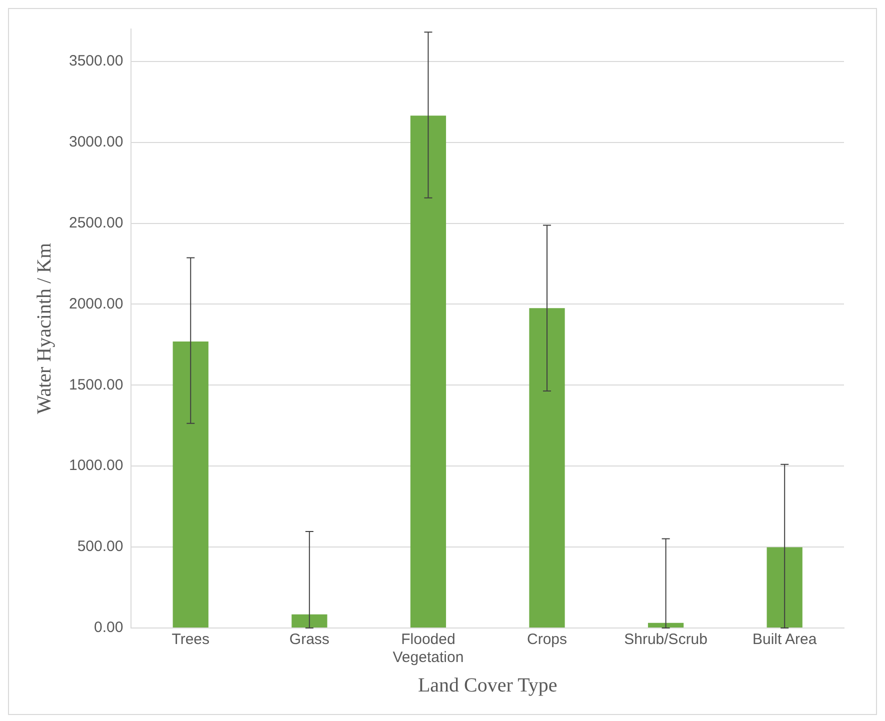 The width and height of the screenshot is (885, 721). What do you see at coordinates (428, 648) in the screenshot?
I see `x-tick-label: Flooded Vegetation` at bounding box center [428, 648].